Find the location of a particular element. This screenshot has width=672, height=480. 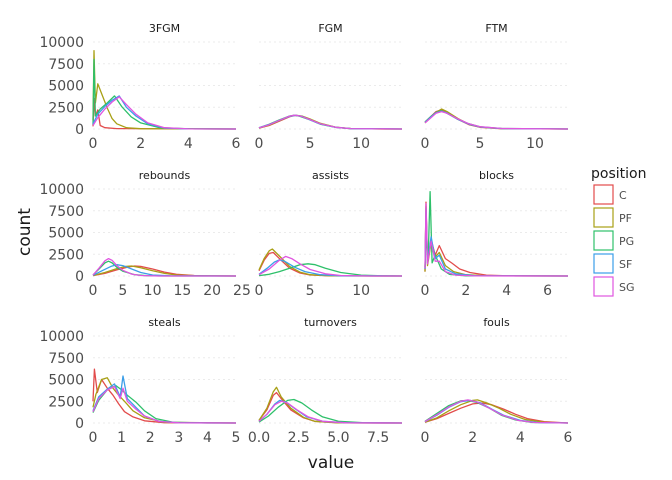

facet-panel-3fgm: 3FGM 0 2500 5000 7500 10000 0 2 4 6 is located at coordinates (139, 87).